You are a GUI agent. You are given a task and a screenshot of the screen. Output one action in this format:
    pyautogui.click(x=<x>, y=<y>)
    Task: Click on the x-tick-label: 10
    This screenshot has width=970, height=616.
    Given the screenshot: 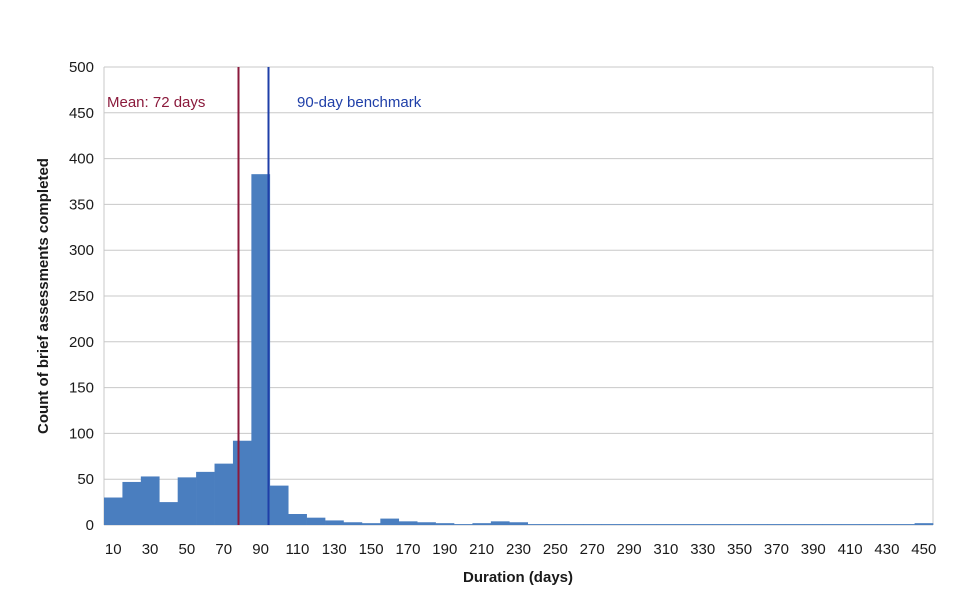 What is the action you would take?
    pyautogui.click(x=113, y=549)
    